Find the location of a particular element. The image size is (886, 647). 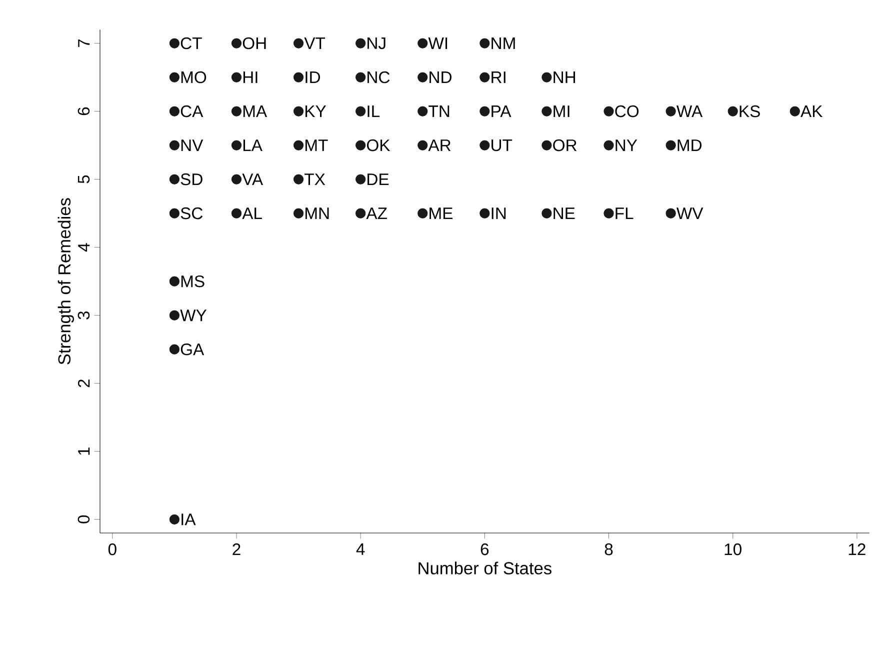

annotation: ID is located at coordinates (313, 78).